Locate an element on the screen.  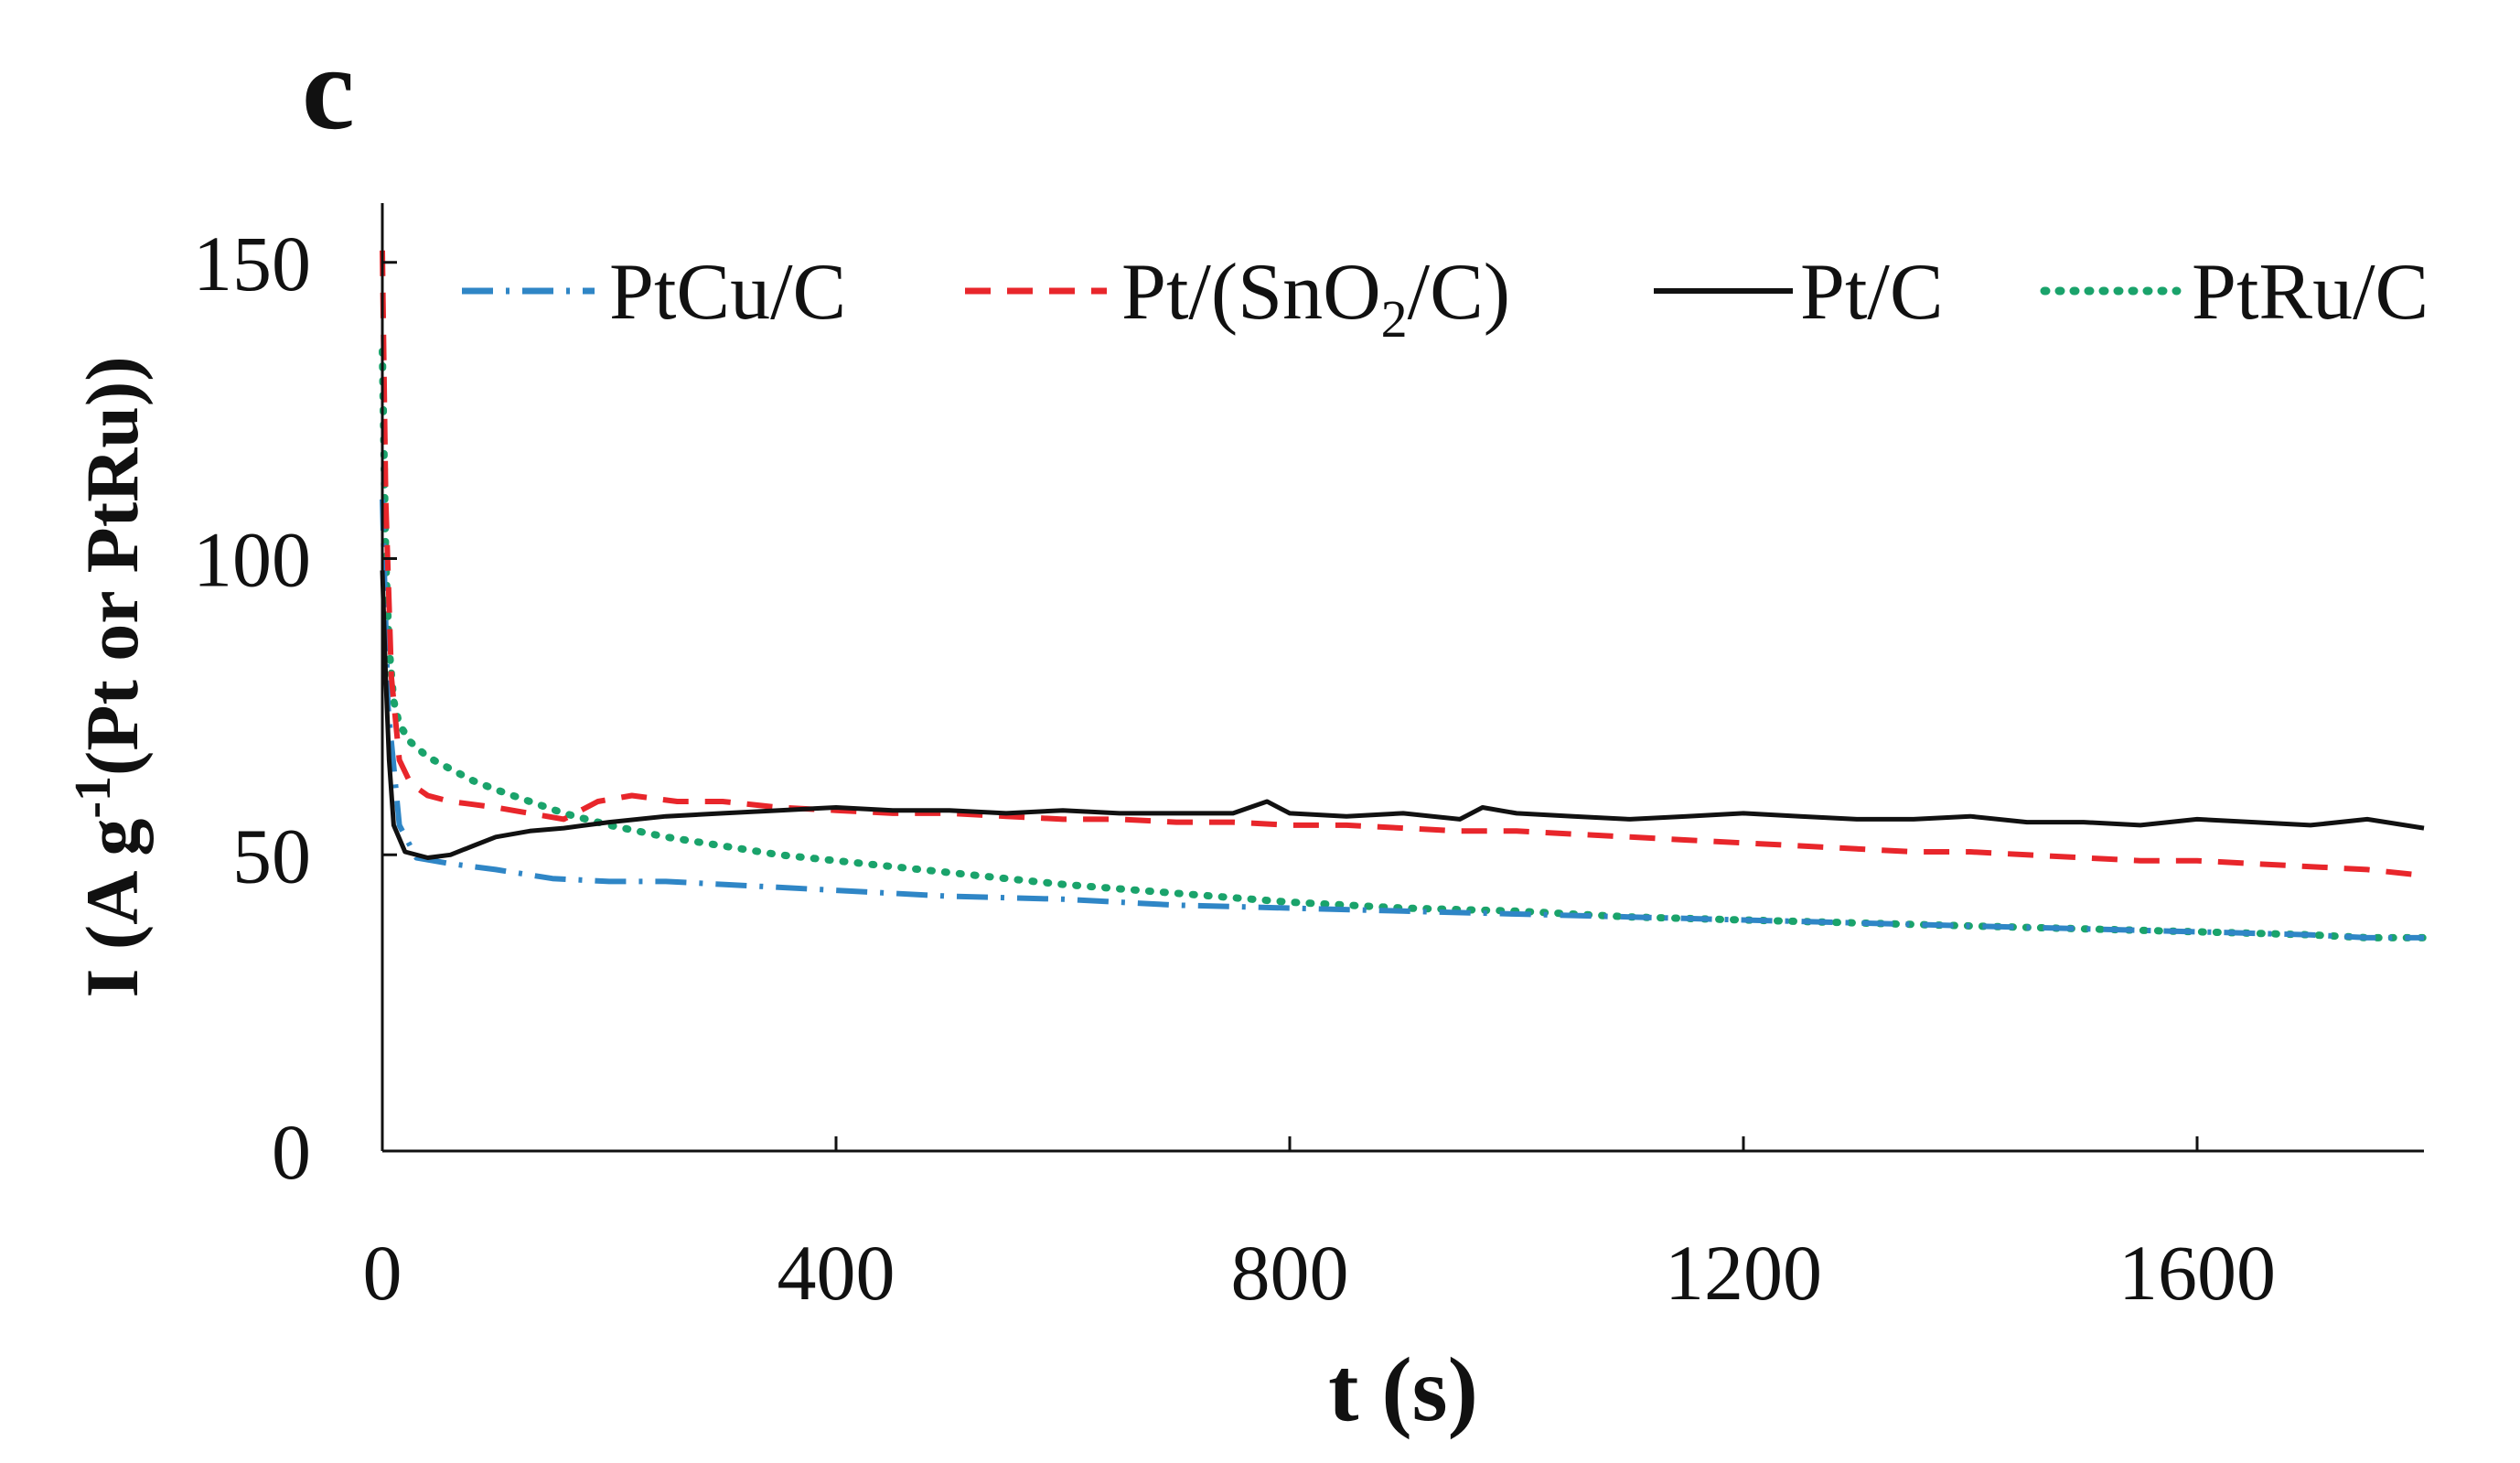
x-tick-label: 800 is located at coordinates (1290, 1273).